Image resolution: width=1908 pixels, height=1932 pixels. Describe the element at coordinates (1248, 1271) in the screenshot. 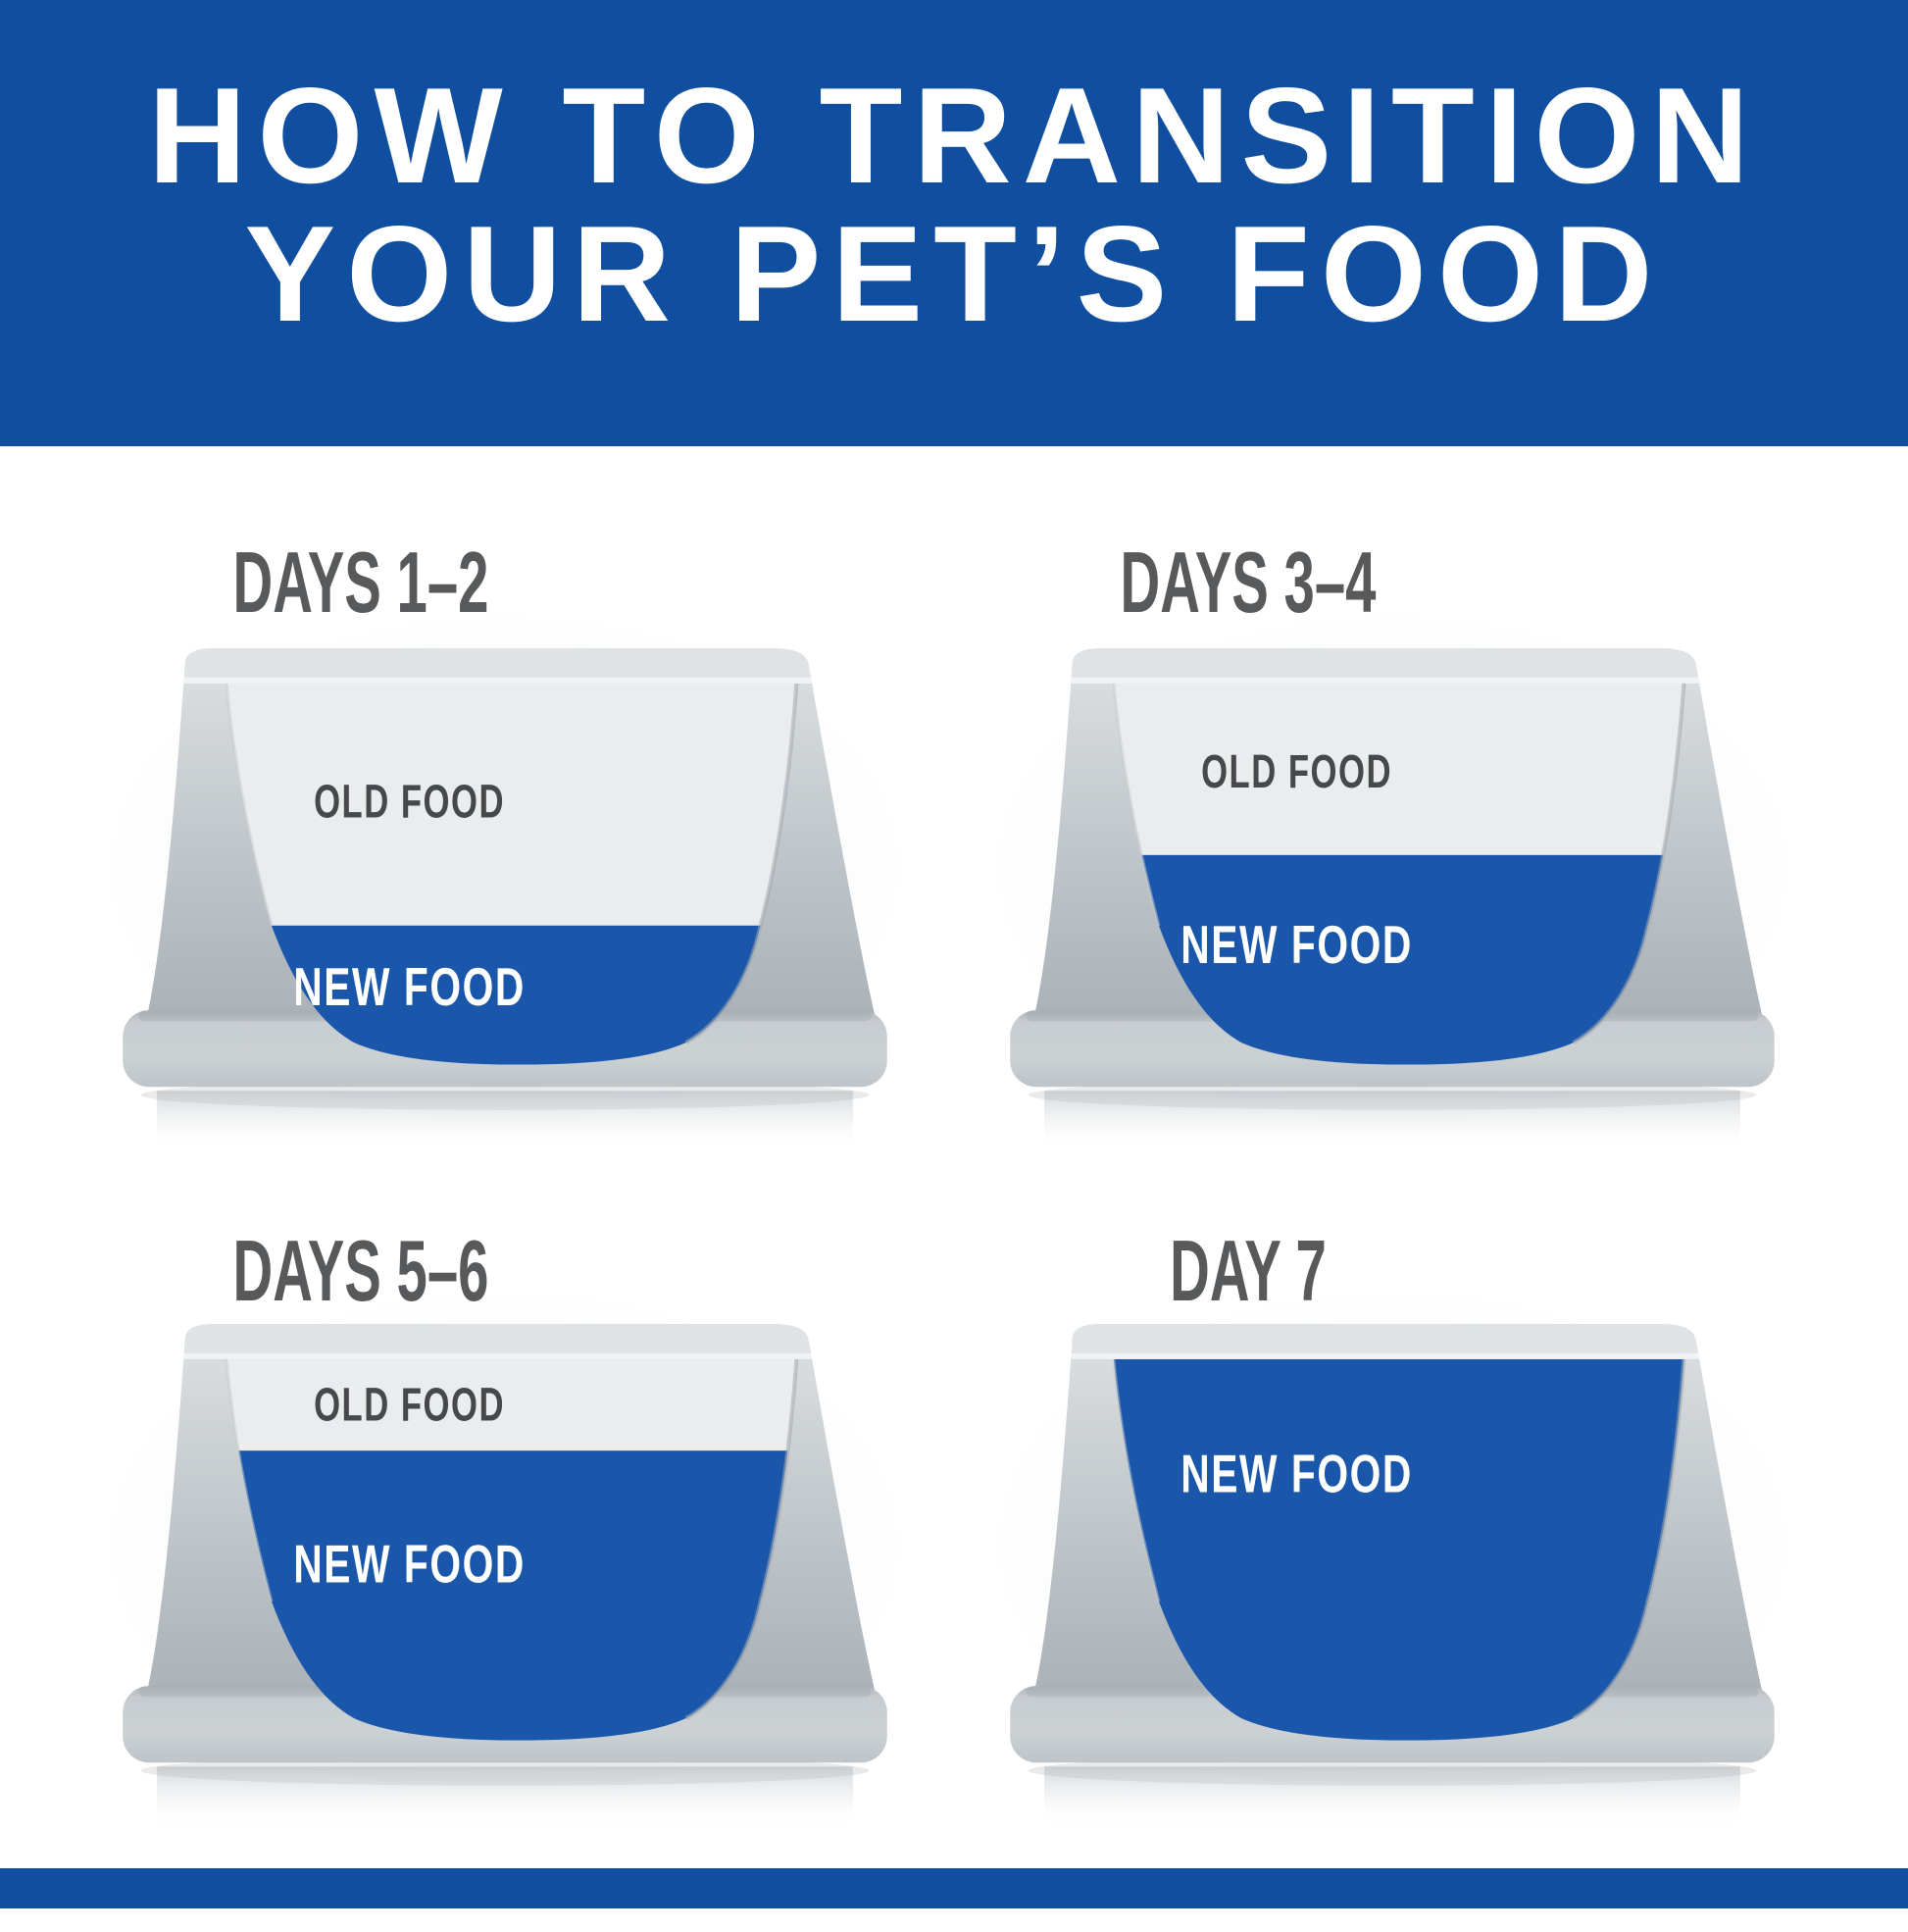

I see `day-label: DAY 7` at that location.